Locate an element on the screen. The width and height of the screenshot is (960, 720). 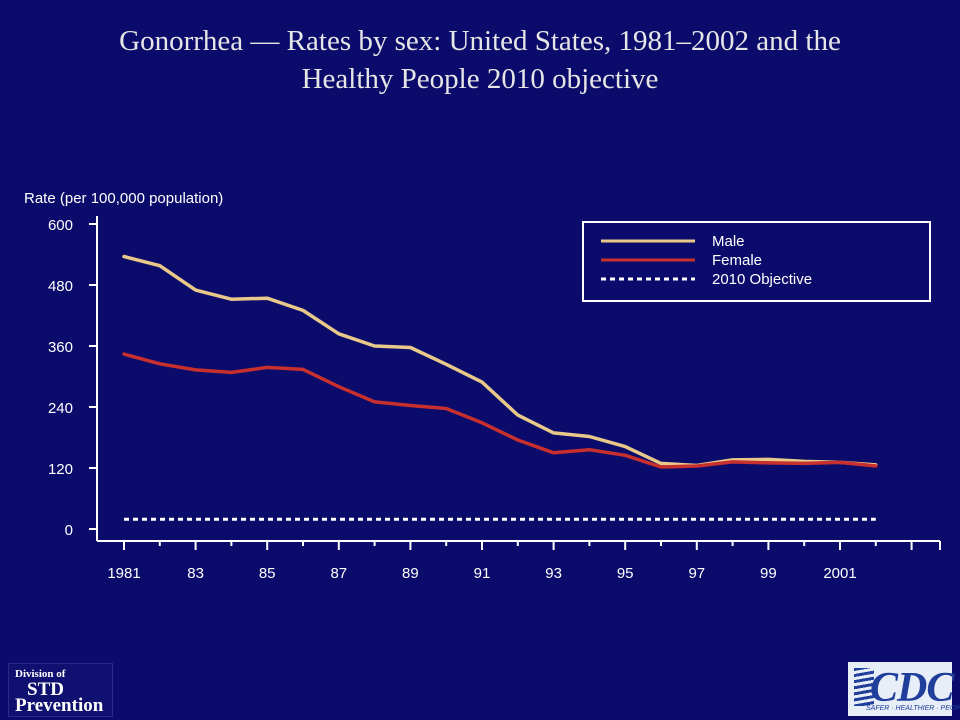
std-logo-line-3: Prevention is located at coordinates (59, 705).